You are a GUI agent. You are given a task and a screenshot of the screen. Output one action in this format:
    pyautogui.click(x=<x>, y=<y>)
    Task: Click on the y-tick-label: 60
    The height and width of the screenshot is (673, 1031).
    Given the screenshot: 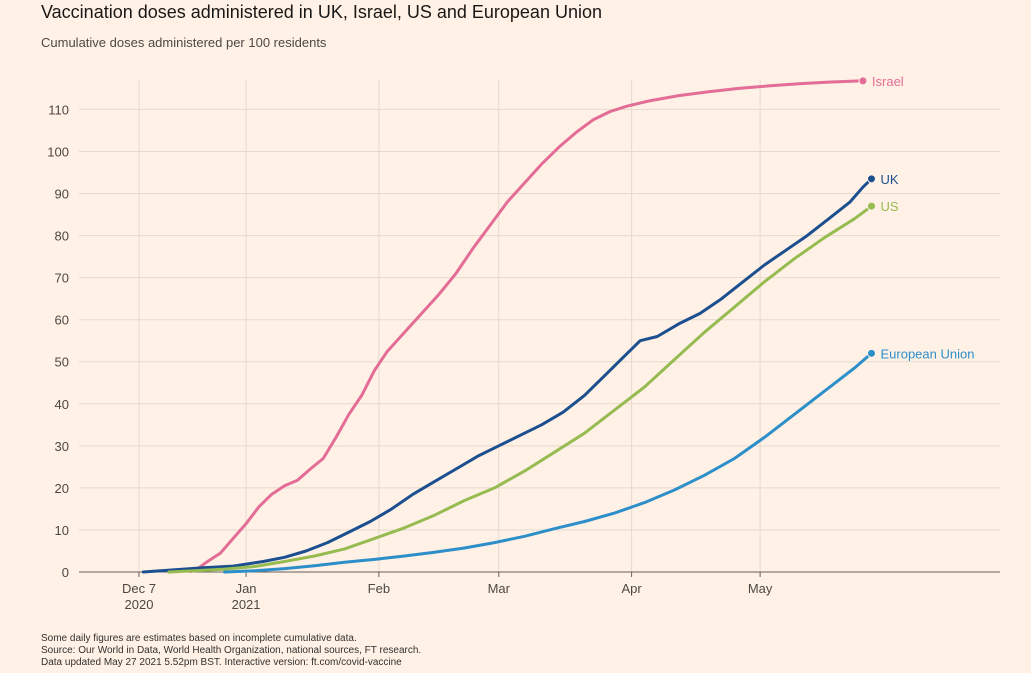 What is the action you would take?
    pyautogui.click(x=62, y=320)
    